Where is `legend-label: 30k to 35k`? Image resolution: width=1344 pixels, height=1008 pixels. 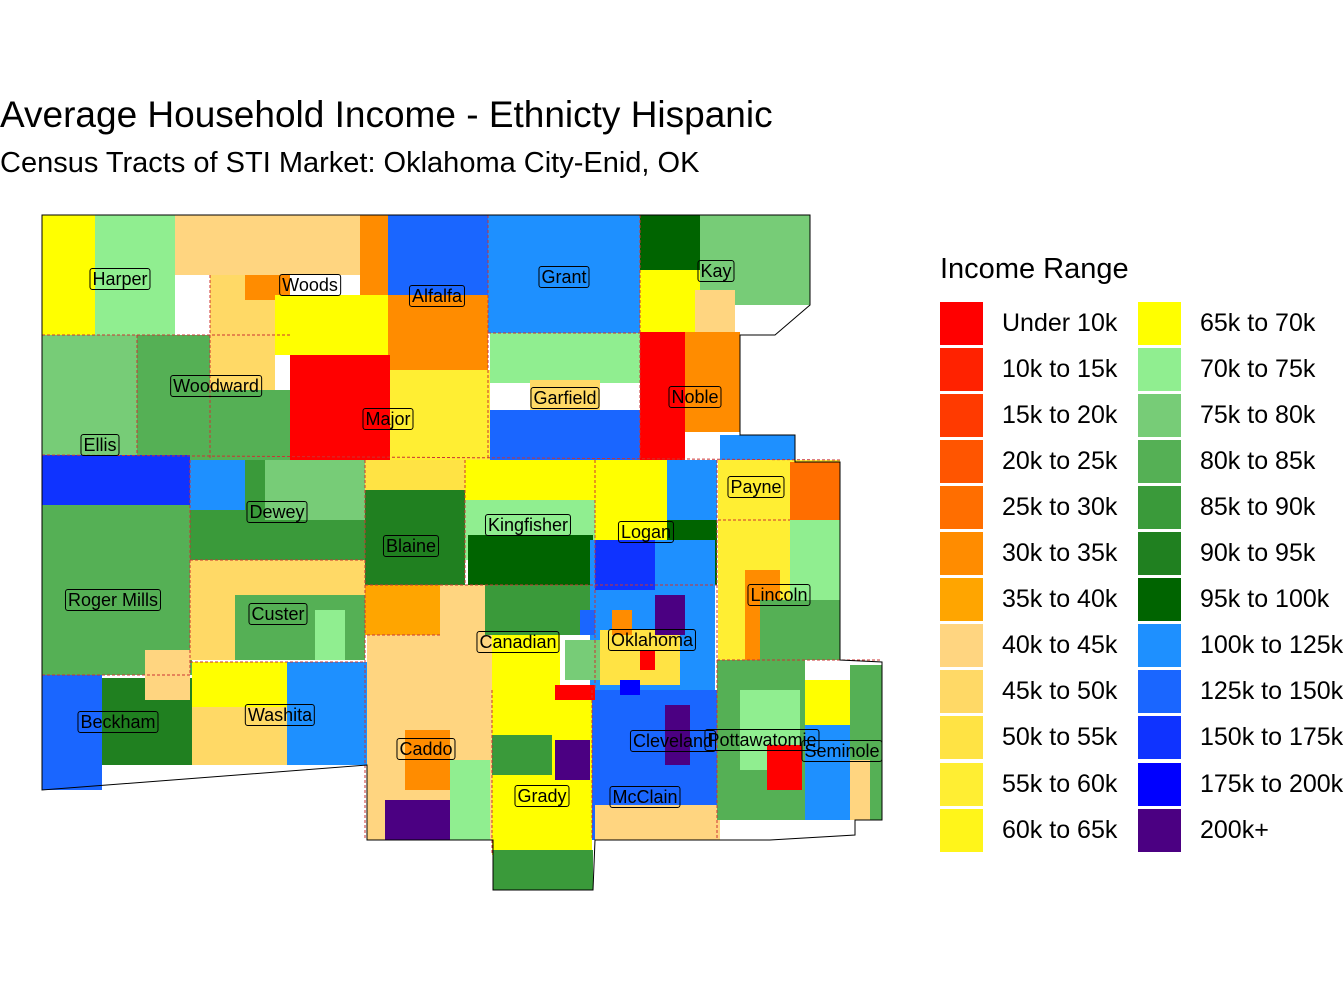 legend-label: 30k to 35k is located at coordinates (1060, 553).